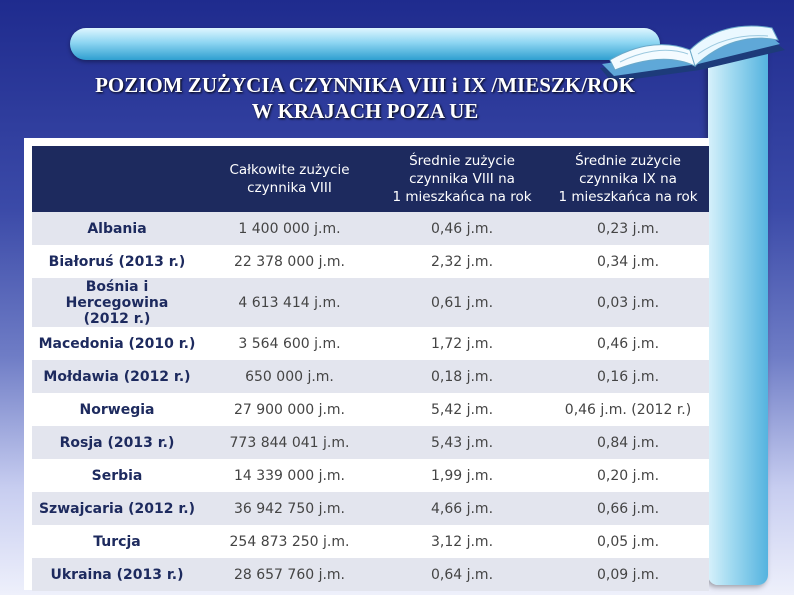 The image size is (794, 595). I want to click on cell-avg8: 1,99 j.m., so click(462, 475).